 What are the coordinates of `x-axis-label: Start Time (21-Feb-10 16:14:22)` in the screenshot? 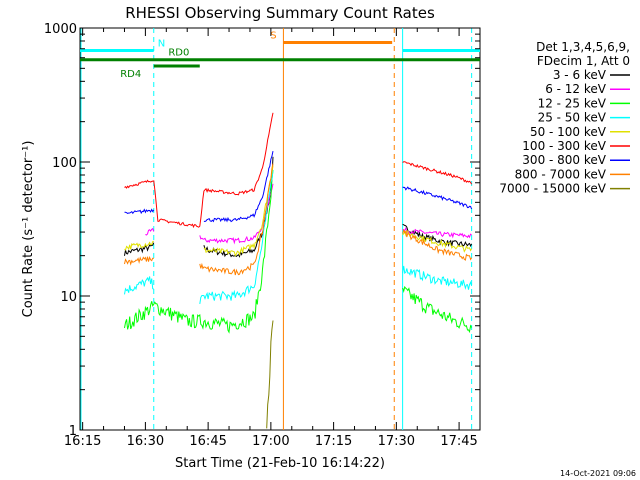 It's located at (280, 463).